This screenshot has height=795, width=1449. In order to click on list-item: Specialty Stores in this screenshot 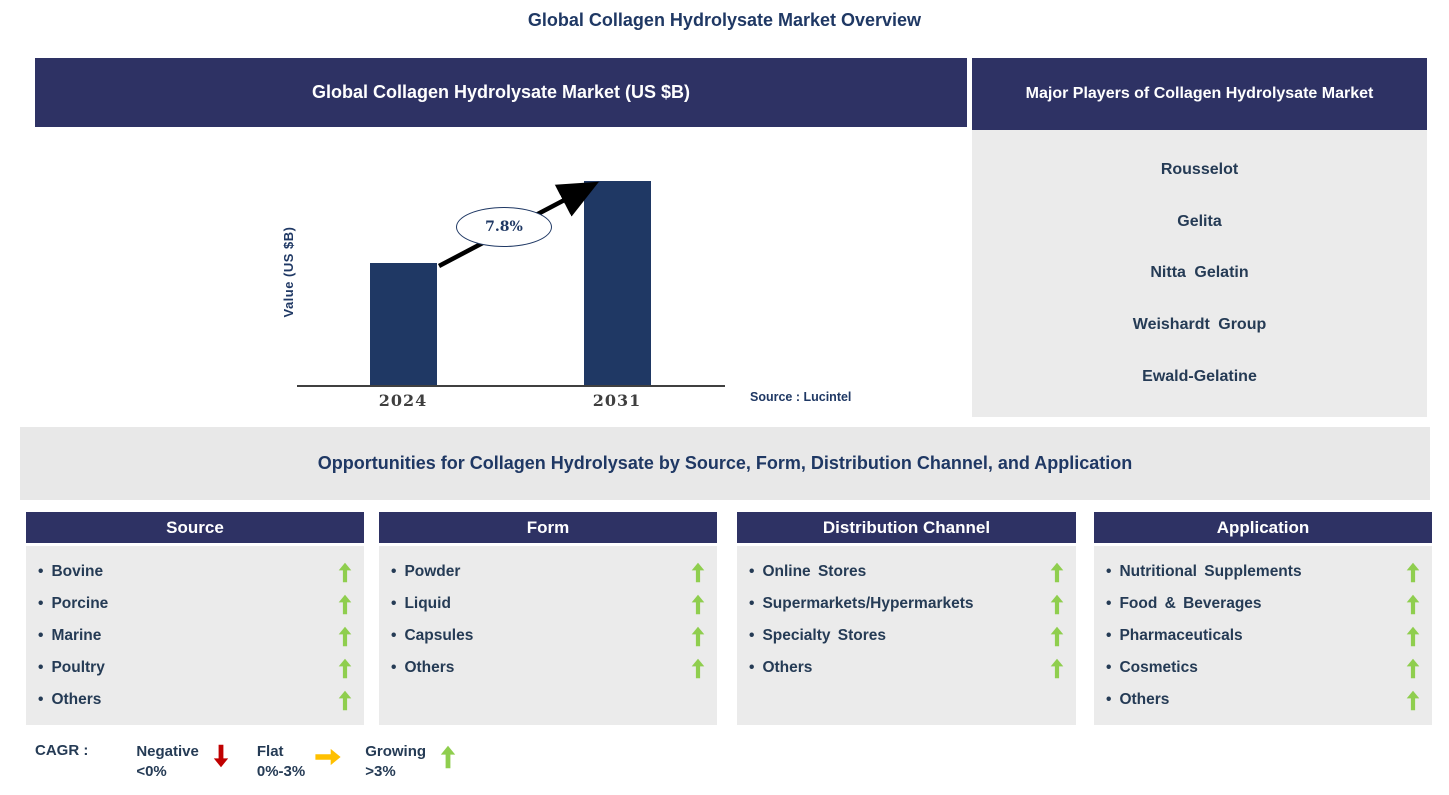, I will do `click(906, 636)`.